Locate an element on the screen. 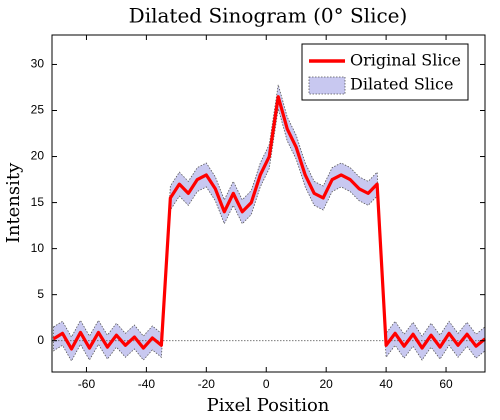 This screenshot has width=500, height=420. x-tick-label: 40 is located at coordinates (386, 384).